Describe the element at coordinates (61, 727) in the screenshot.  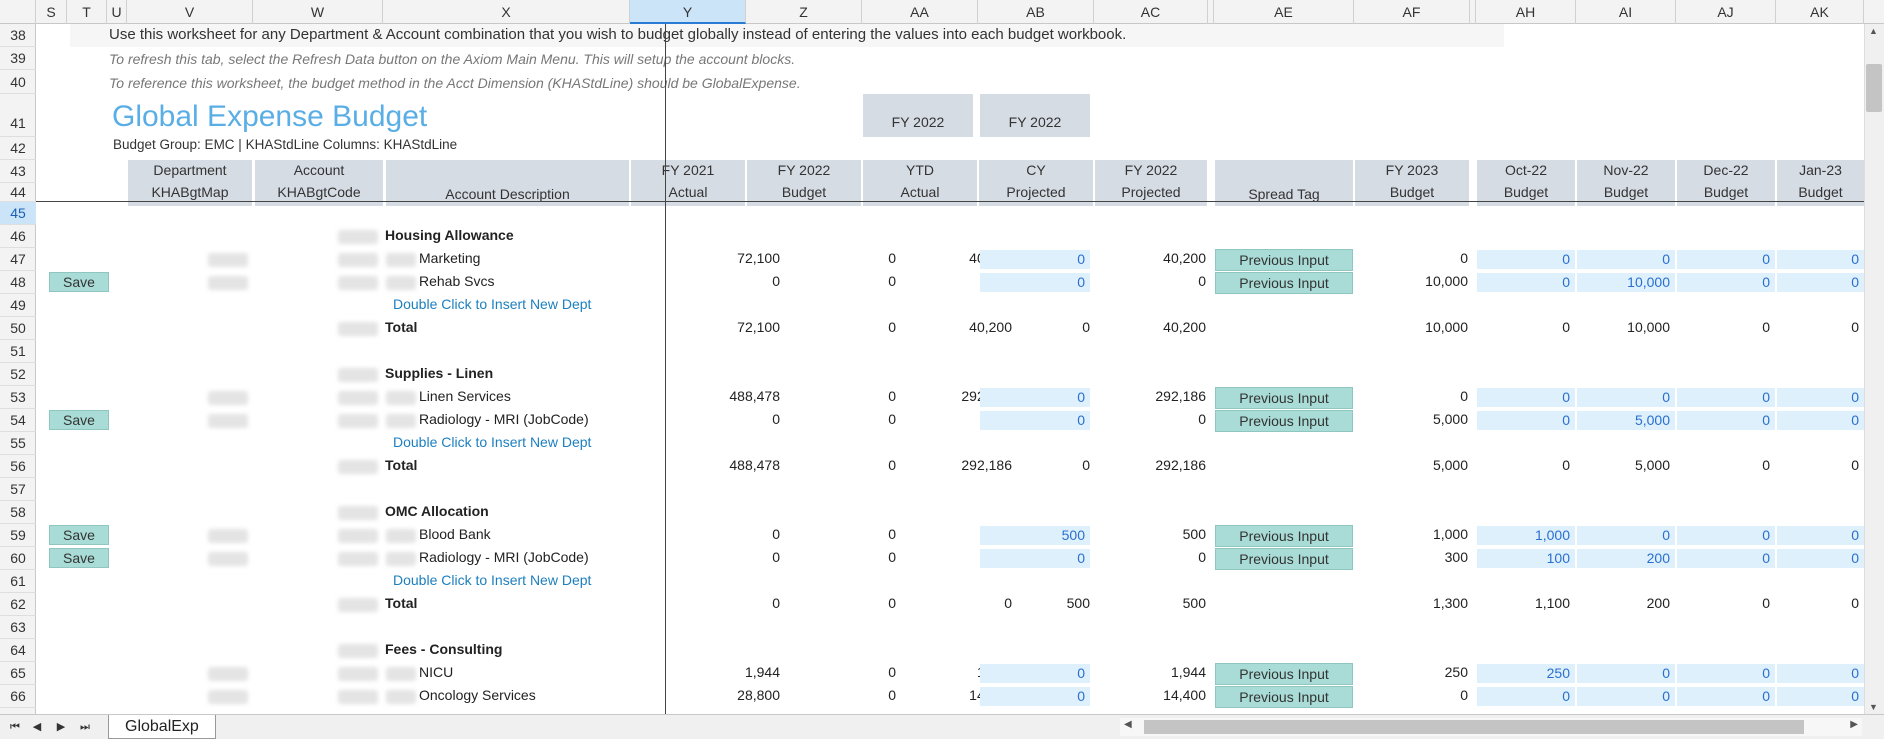
I see `next-sheet-icon: ▶` at that location.